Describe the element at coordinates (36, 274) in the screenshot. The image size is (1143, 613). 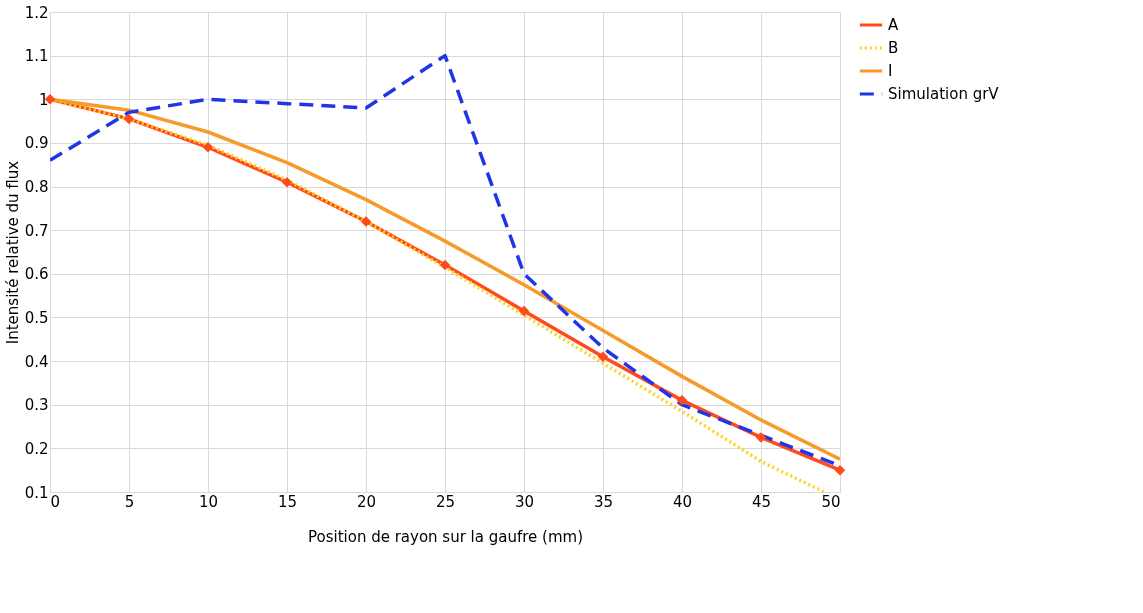
I see `y-tick-label: 0.6` at that location.